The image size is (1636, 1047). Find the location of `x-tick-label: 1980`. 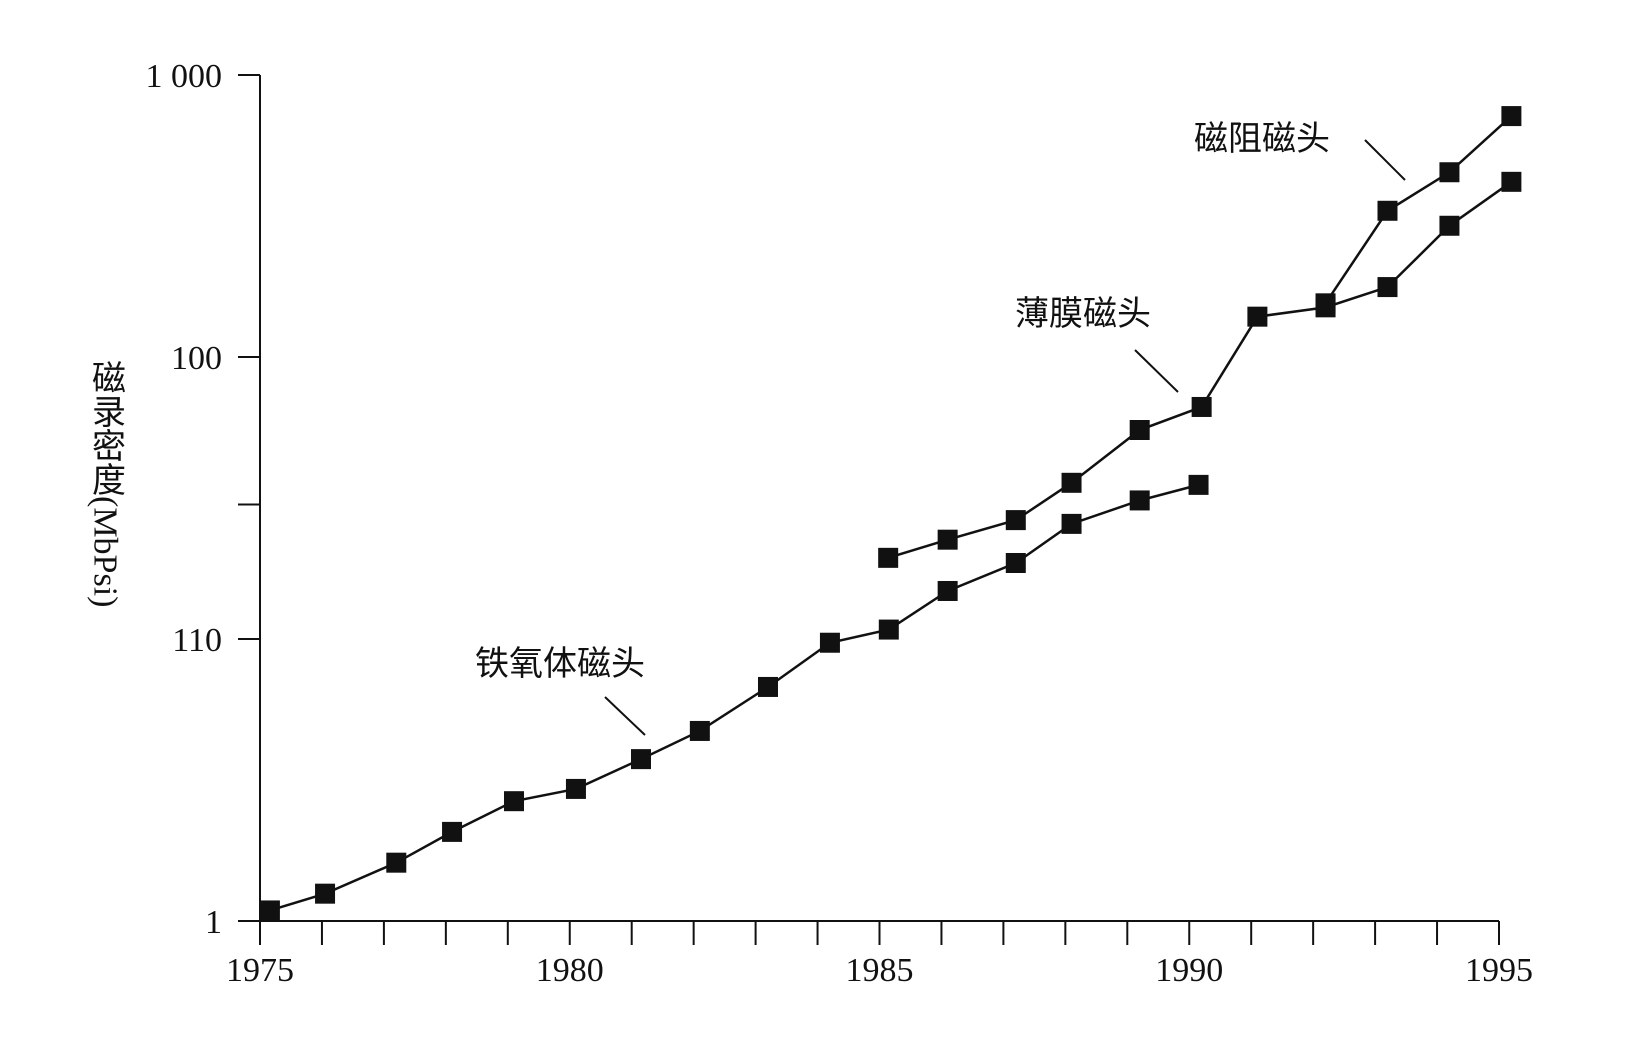

x-tick-label: 1980 is located at coordinates (570, 970).